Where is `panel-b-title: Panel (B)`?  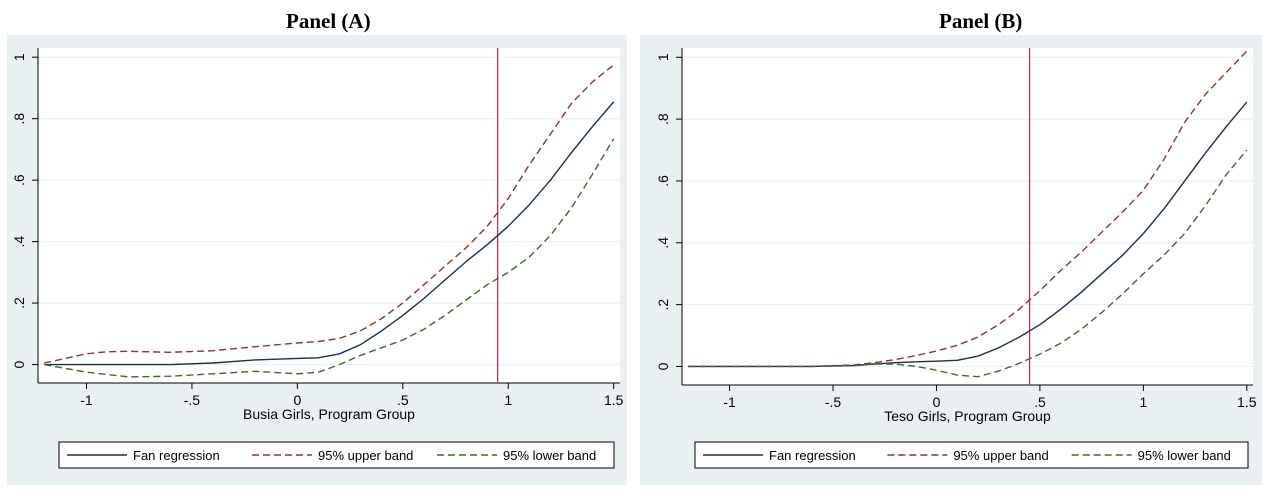
panel-b-title: Panel (B) is located at coordinates (981, 21).